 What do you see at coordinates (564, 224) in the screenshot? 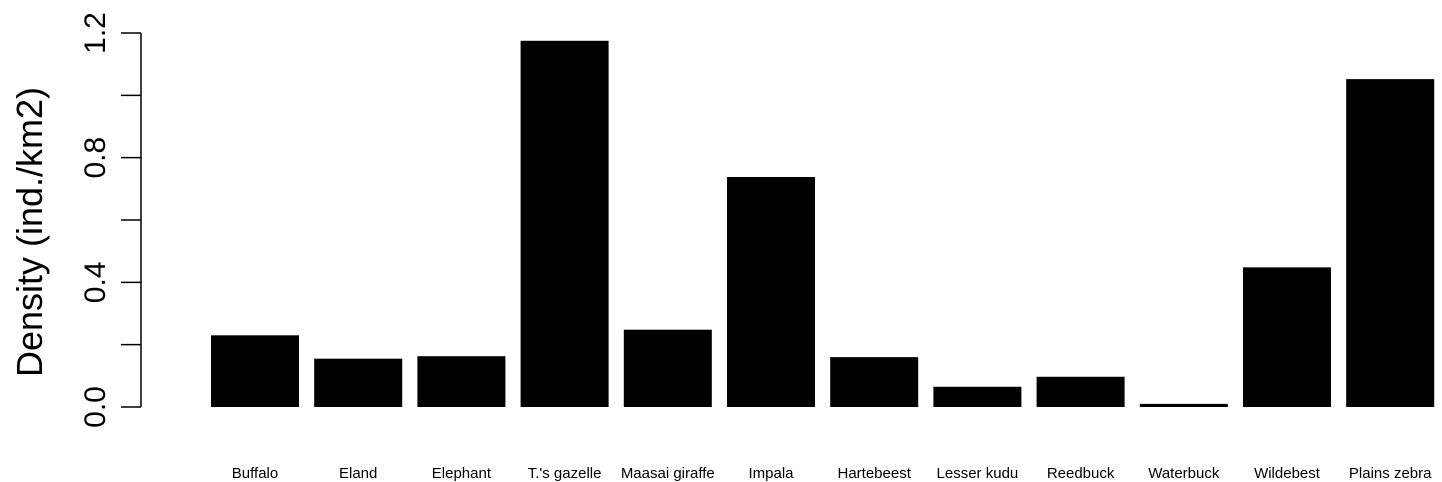
I see `bar-t-s-gazelle` at bounding box center [564, 224].